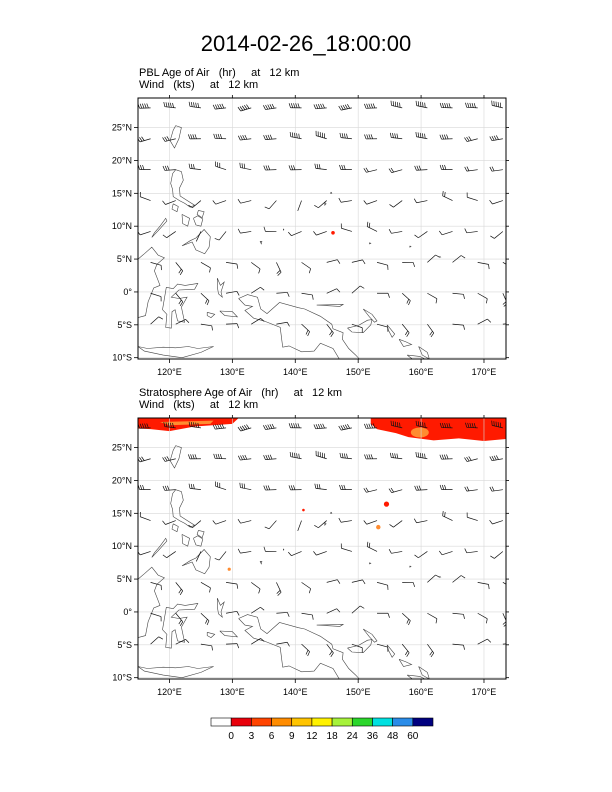 Image resolution: width=612 pixels, height=792 pixels. What do you see at coordinates (187, 423) in the screenshot?
I see `plume-northwest-core` at bounding box center [187, 423].